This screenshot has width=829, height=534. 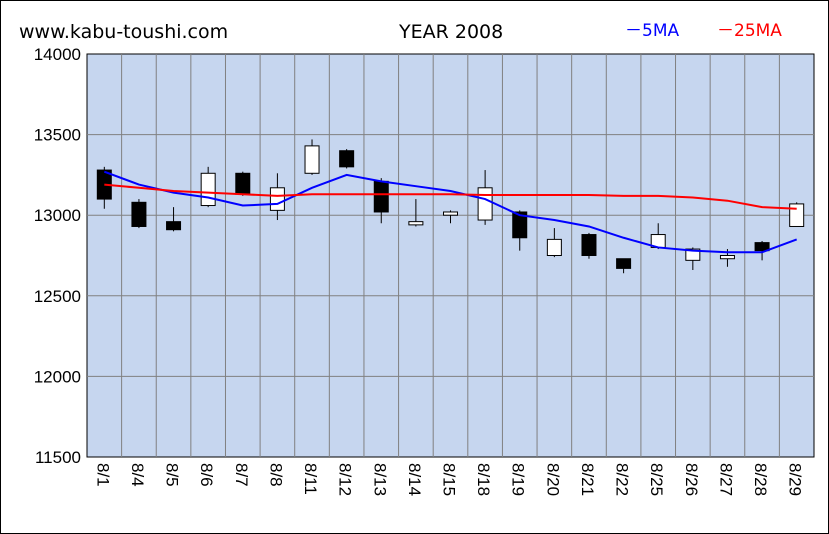 What do you see at coordinates (57, 215) in the screenshot?
I see `y-tick-label: 13000` at bounding box center [57, 215].